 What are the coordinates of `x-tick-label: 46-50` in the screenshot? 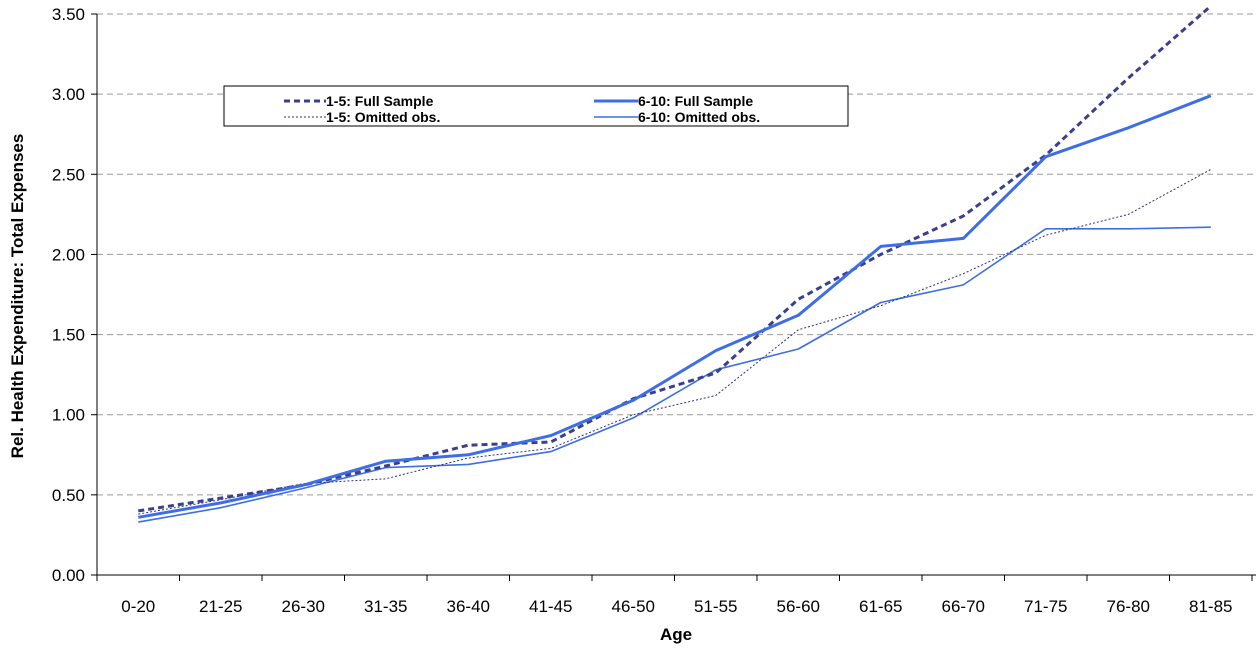 It's located at (633, 606).